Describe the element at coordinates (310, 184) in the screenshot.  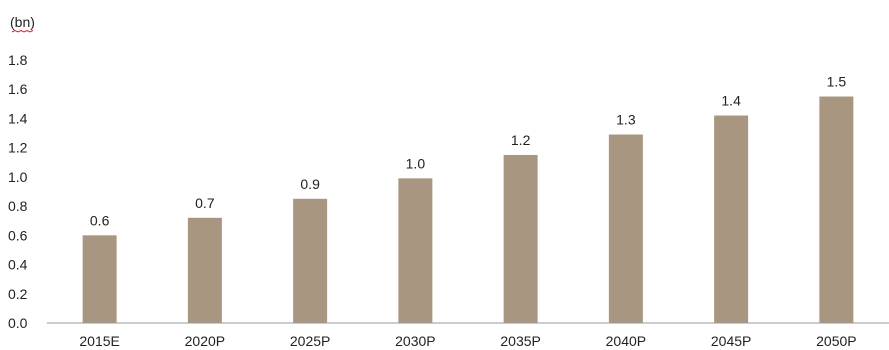
I see `data-label: 0.9` at that location.